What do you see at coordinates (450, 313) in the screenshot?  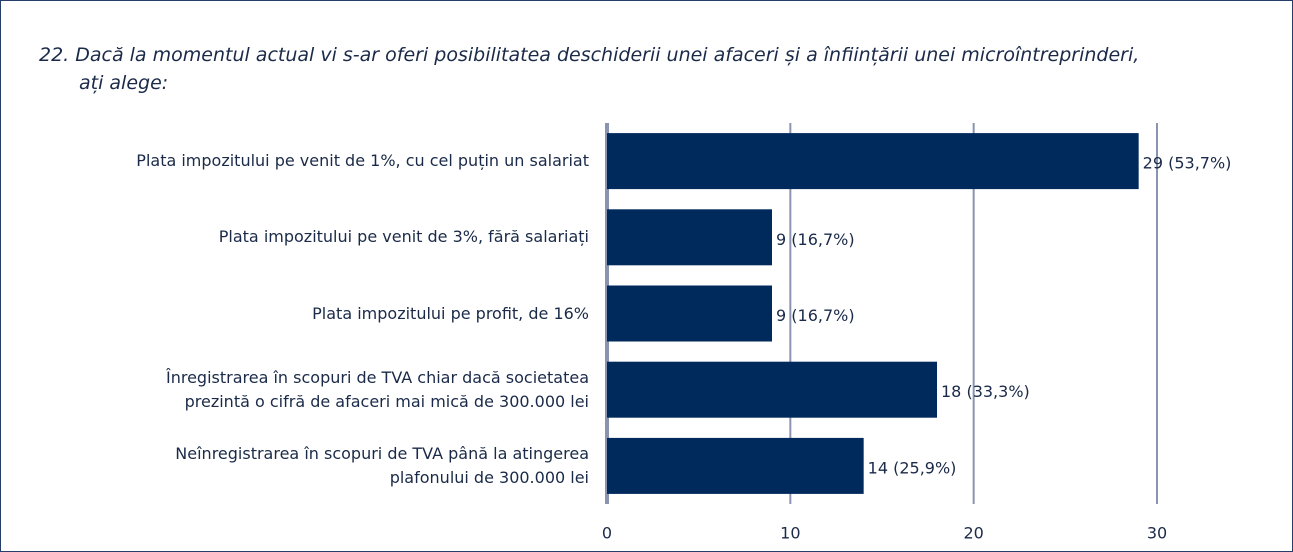 I see `category-label: Plata impozitului pe profit, de 16%` at bounding box center [450, 313].